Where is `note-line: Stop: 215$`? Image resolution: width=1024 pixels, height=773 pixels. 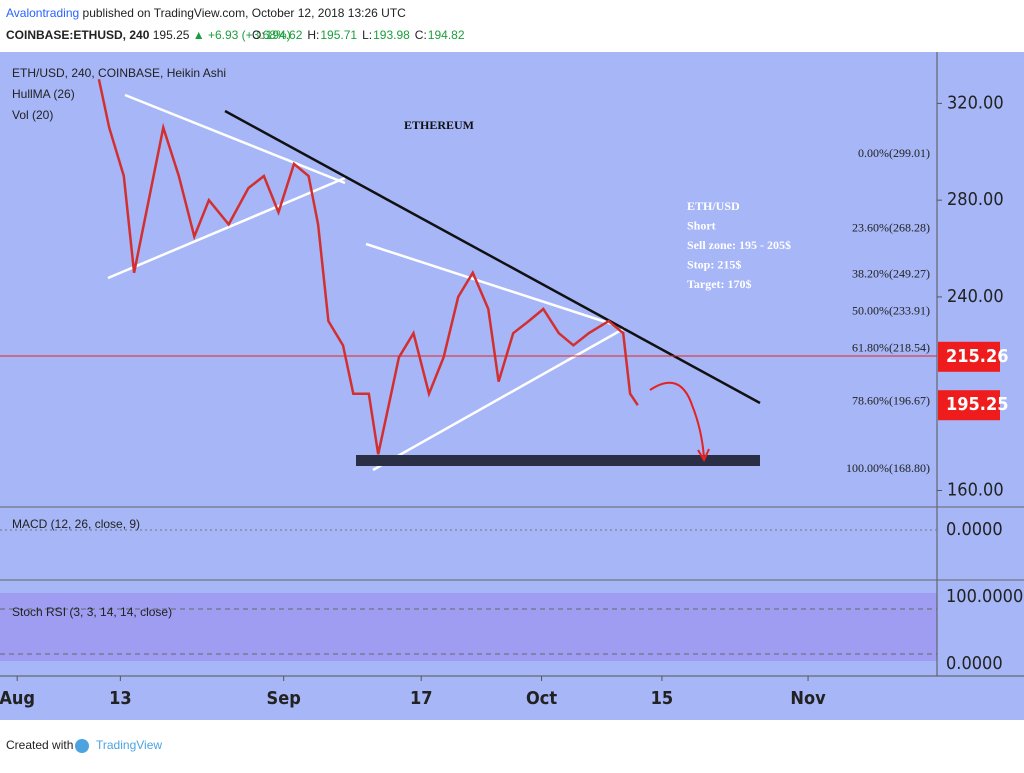
note-line: Stop: 215$ is located at coordinates (714, 264).